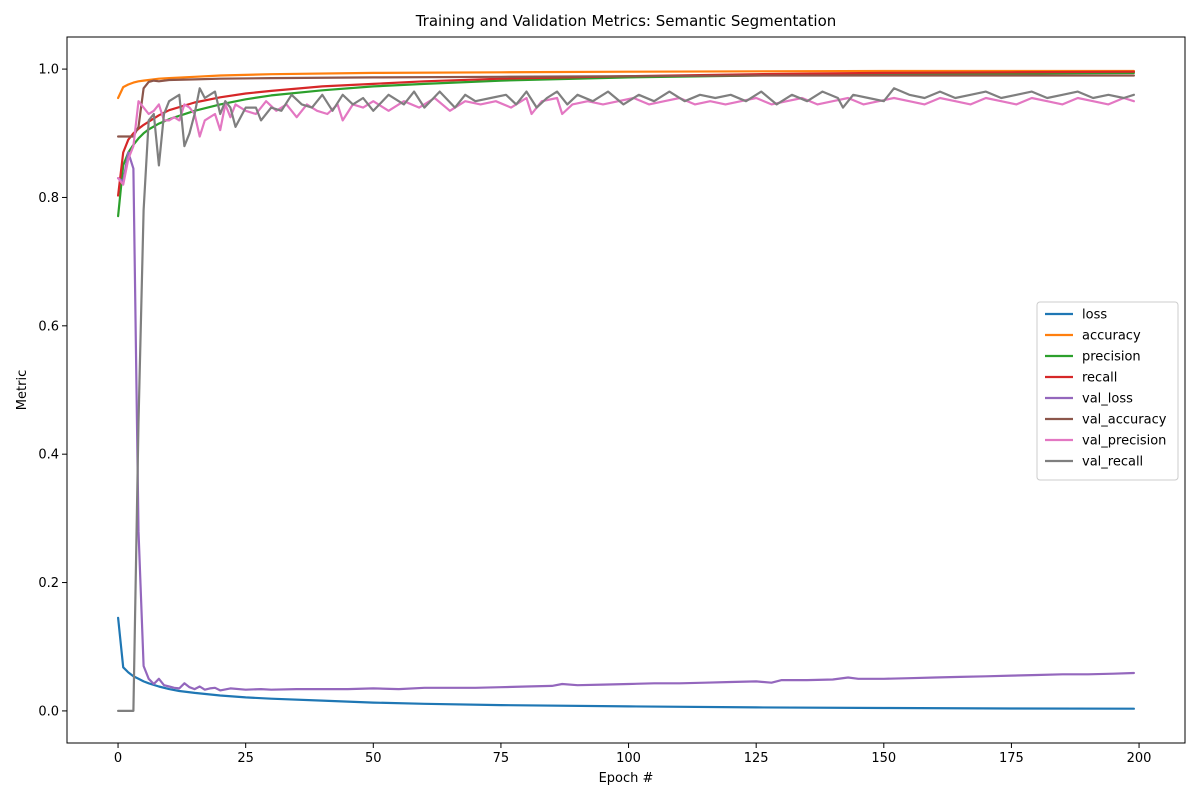 This screenshot has height=800, width=1200. Describe the element at coordinates (883, 758) in the screenshot. I see `x-tick-label: 150` at that location.